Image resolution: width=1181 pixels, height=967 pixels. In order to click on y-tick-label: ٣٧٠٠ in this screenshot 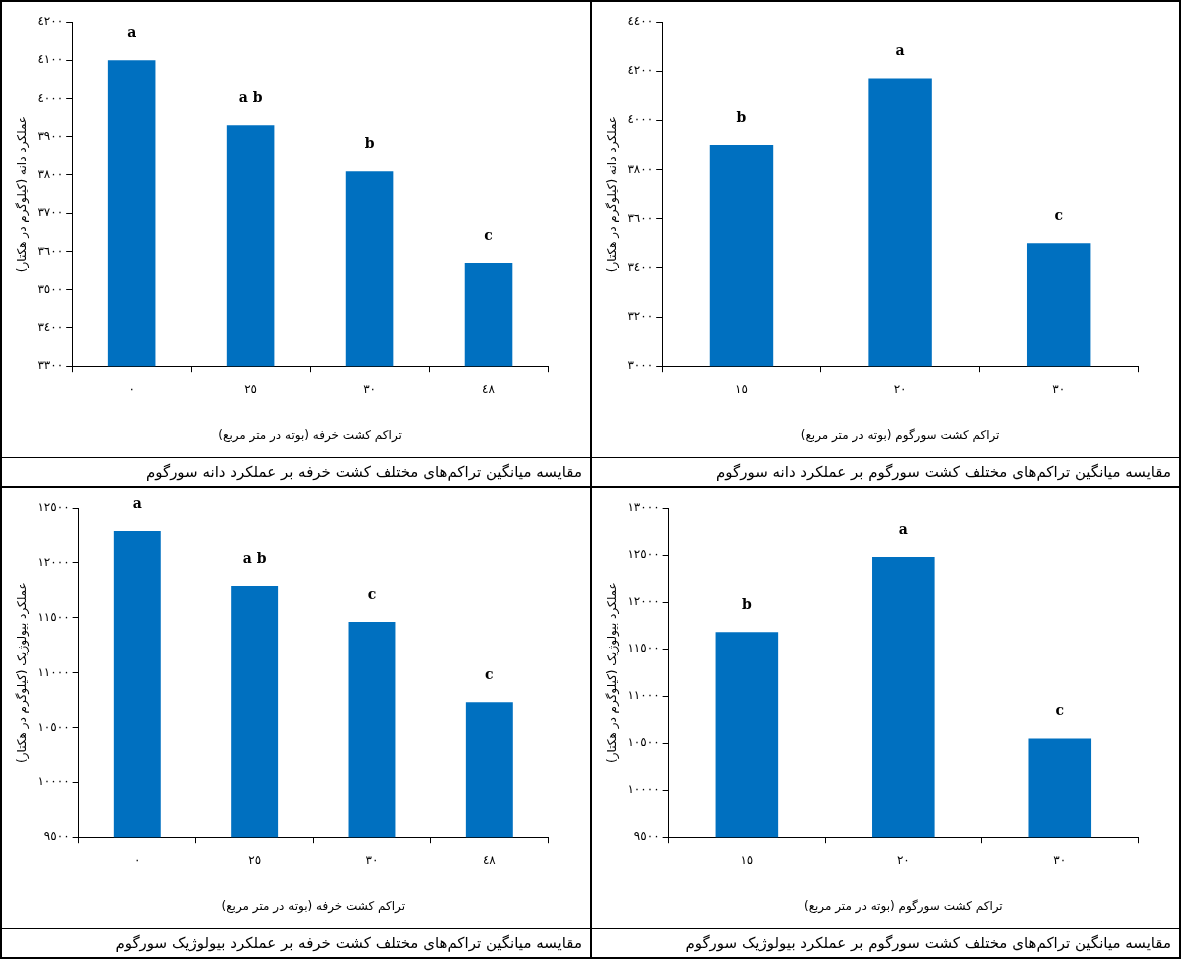, I will do `click(50, 212)`.